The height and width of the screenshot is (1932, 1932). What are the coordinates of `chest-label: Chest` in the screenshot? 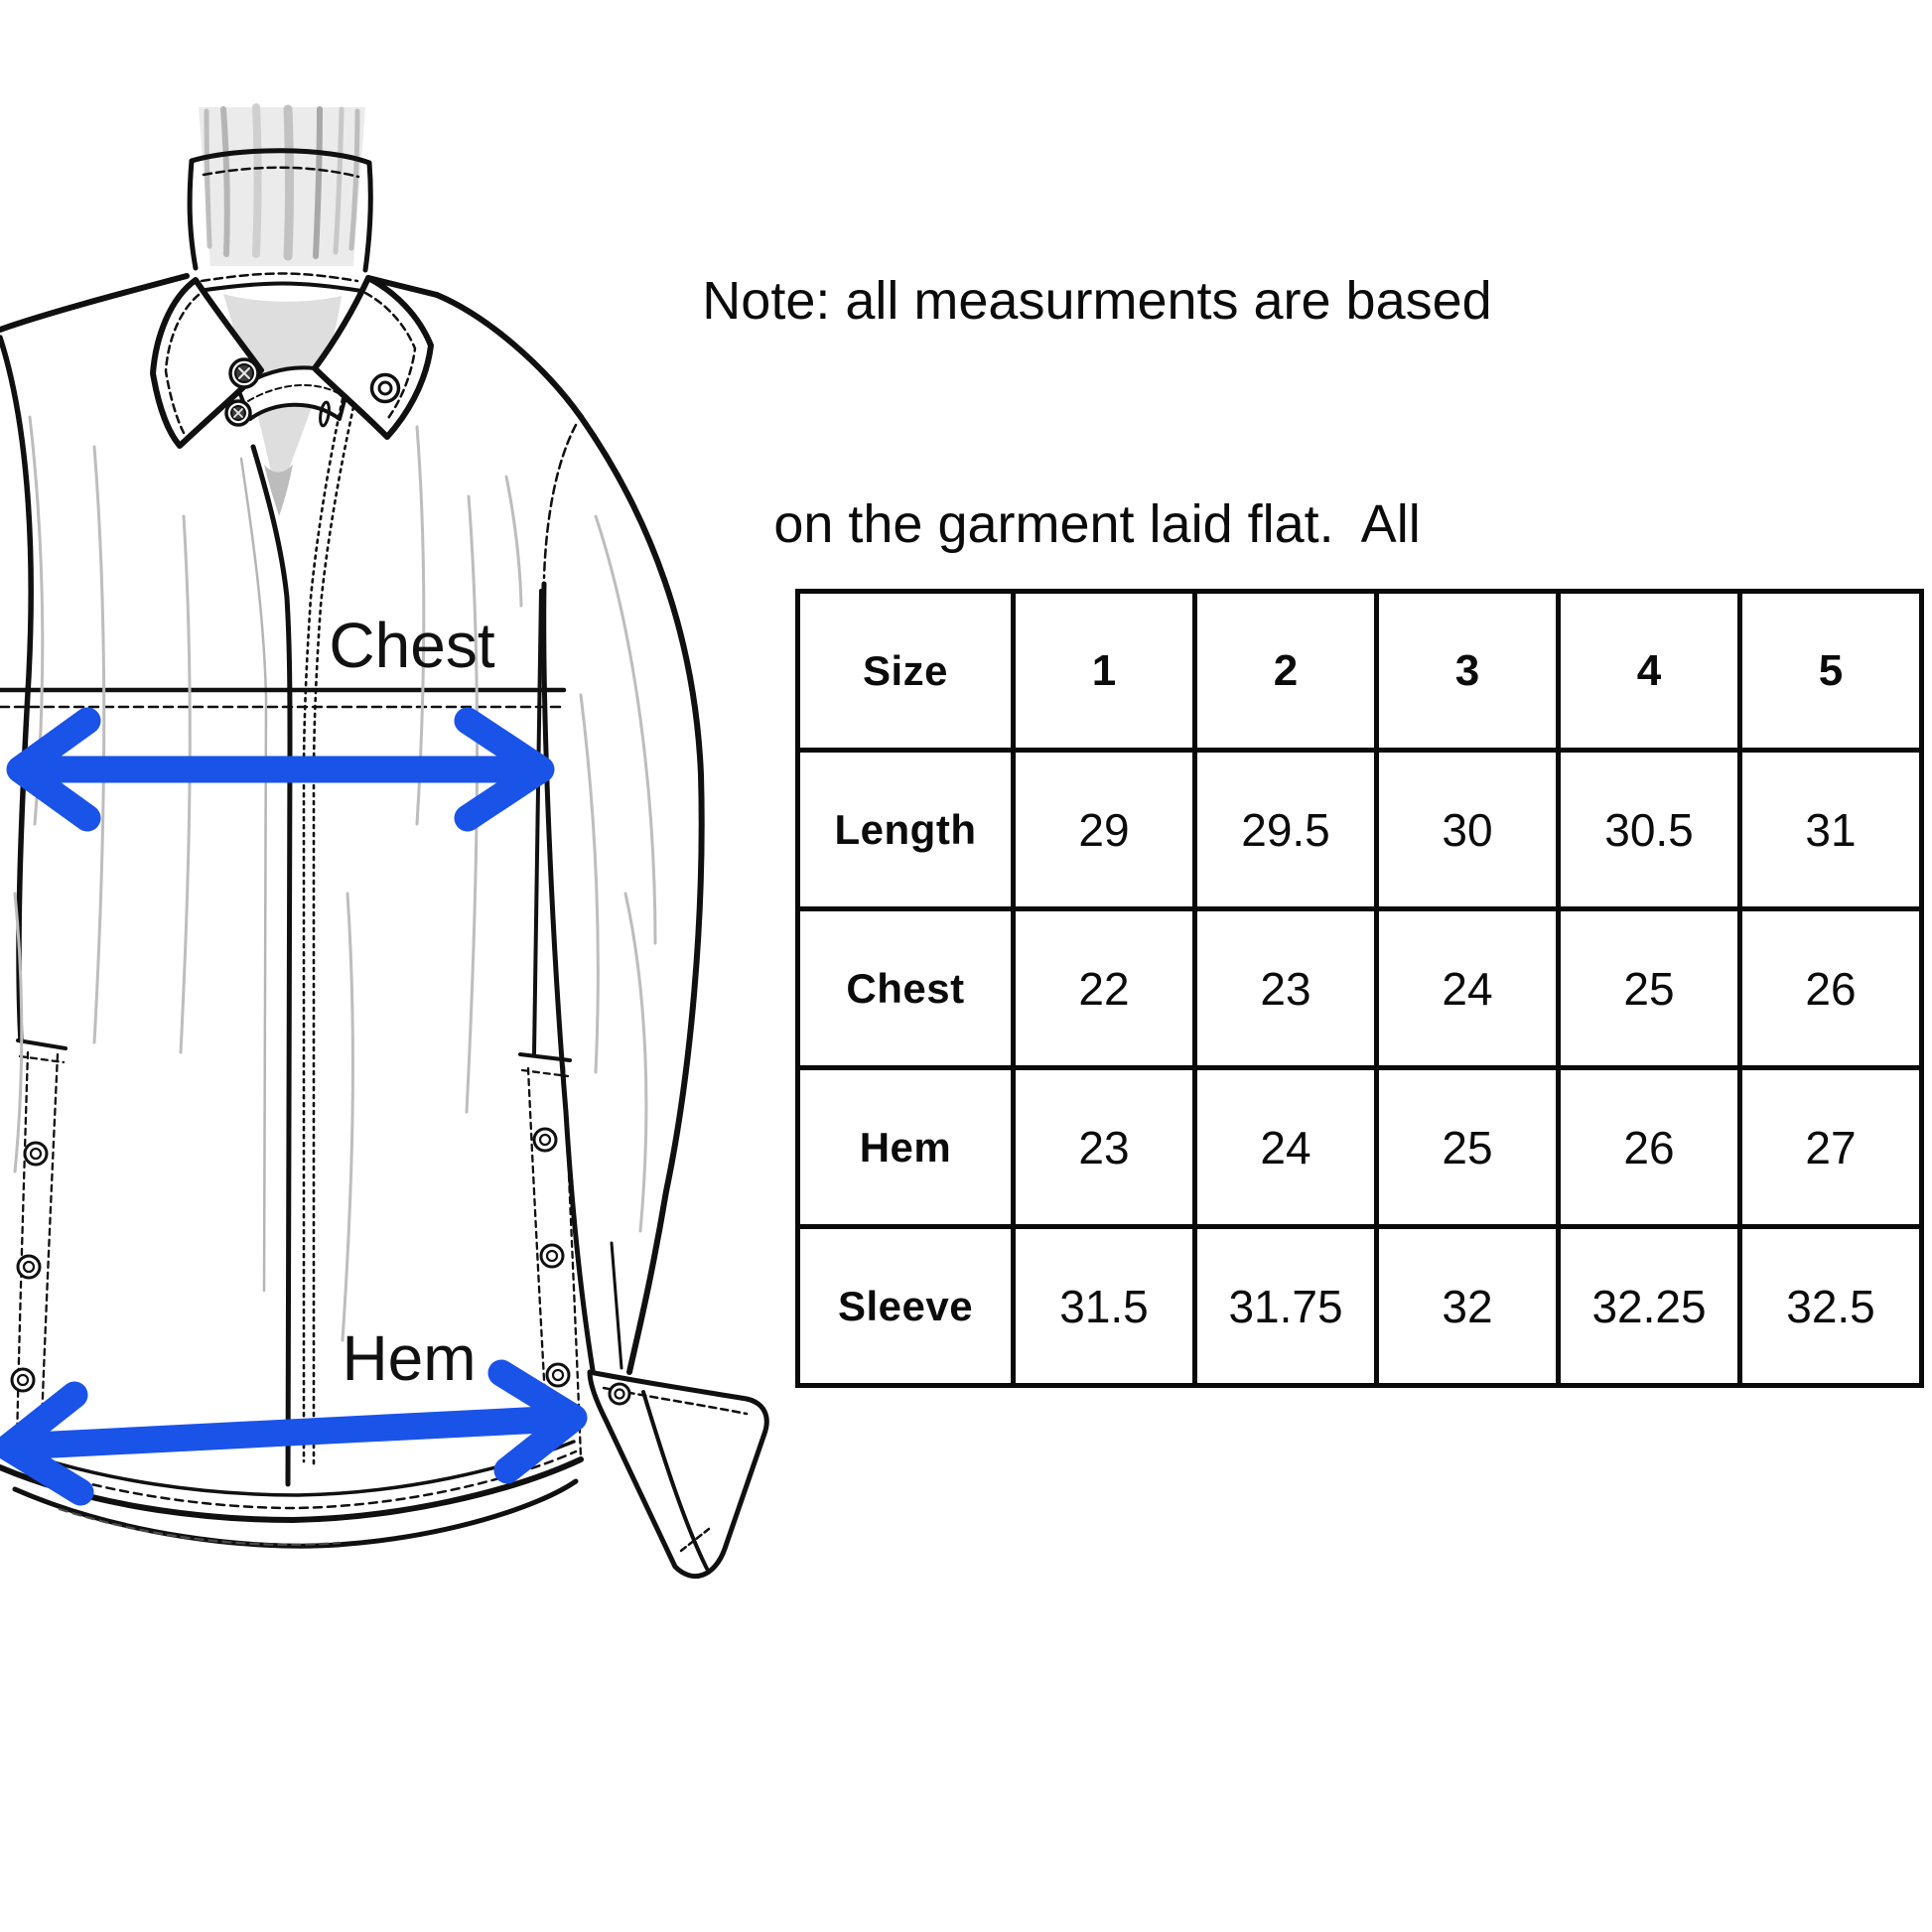 It's located at (411, 646).